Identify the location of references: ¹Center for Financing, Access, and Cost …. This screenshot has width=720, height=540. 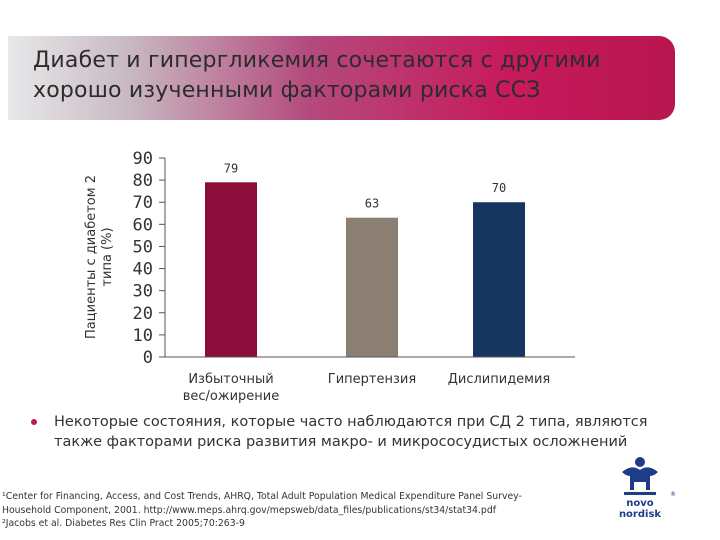
(297, 510).